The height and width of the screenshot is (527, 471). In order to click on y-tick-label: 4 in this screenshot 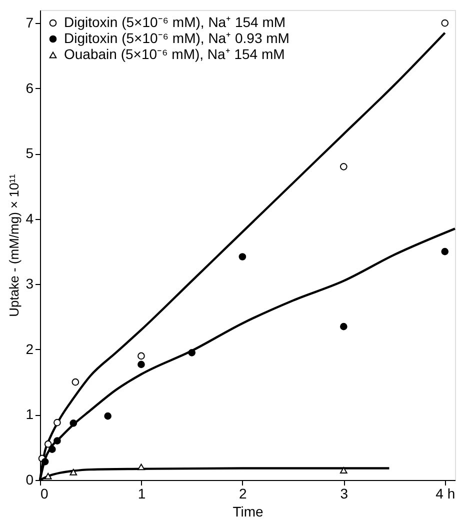, I will do `click(30, 218)`.